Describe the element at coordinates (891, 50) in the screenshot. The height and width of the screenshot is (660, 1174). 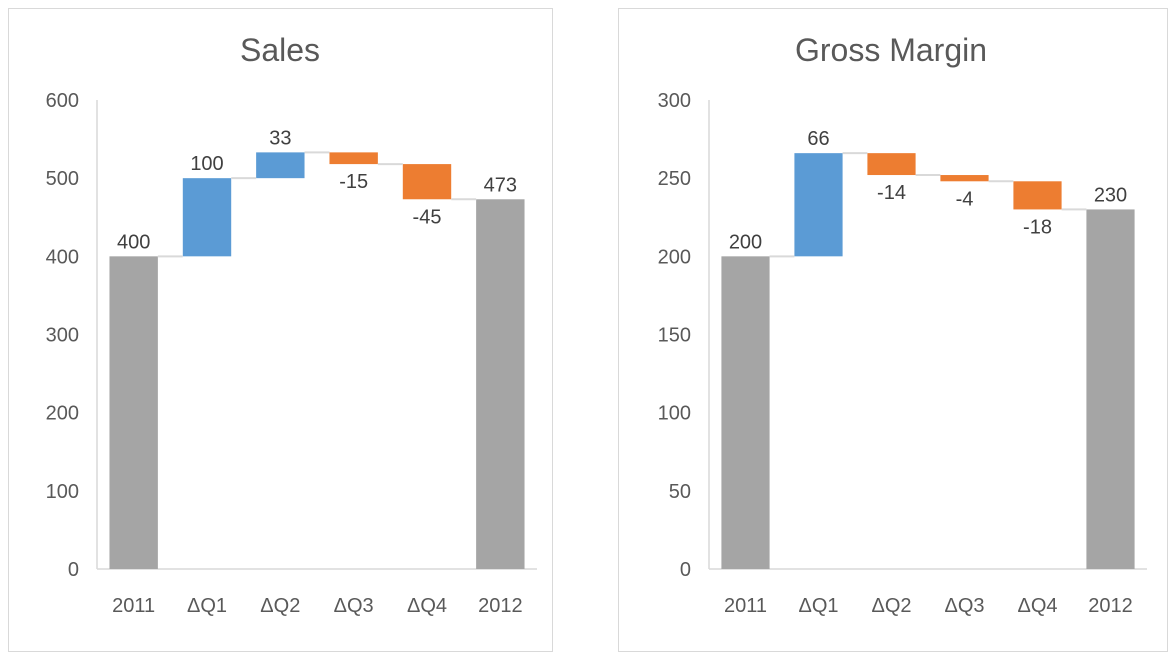
I see `chart-title: Gross Margin` at that location.